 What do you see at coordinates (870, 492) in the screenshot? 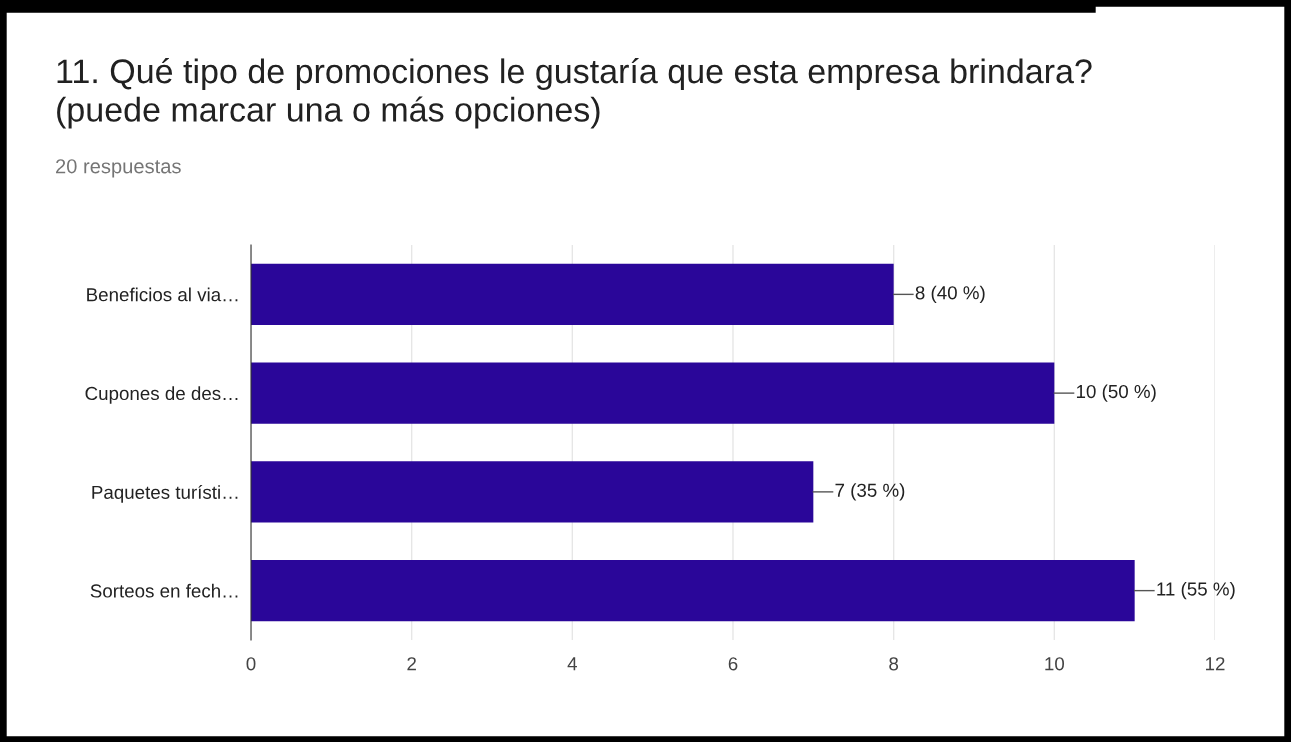
I see `data-label: 7 (35 %)` at bounding box center [870, 492].